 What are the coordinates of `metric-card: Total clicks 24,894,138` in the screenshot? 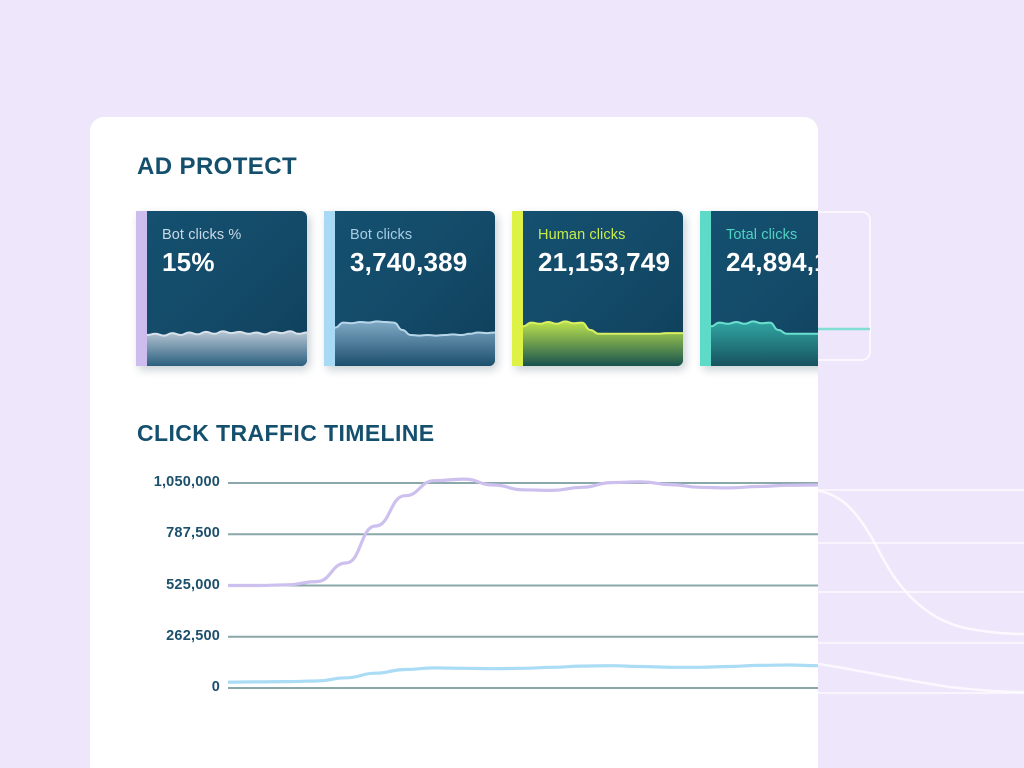 It's located at (759, 288).